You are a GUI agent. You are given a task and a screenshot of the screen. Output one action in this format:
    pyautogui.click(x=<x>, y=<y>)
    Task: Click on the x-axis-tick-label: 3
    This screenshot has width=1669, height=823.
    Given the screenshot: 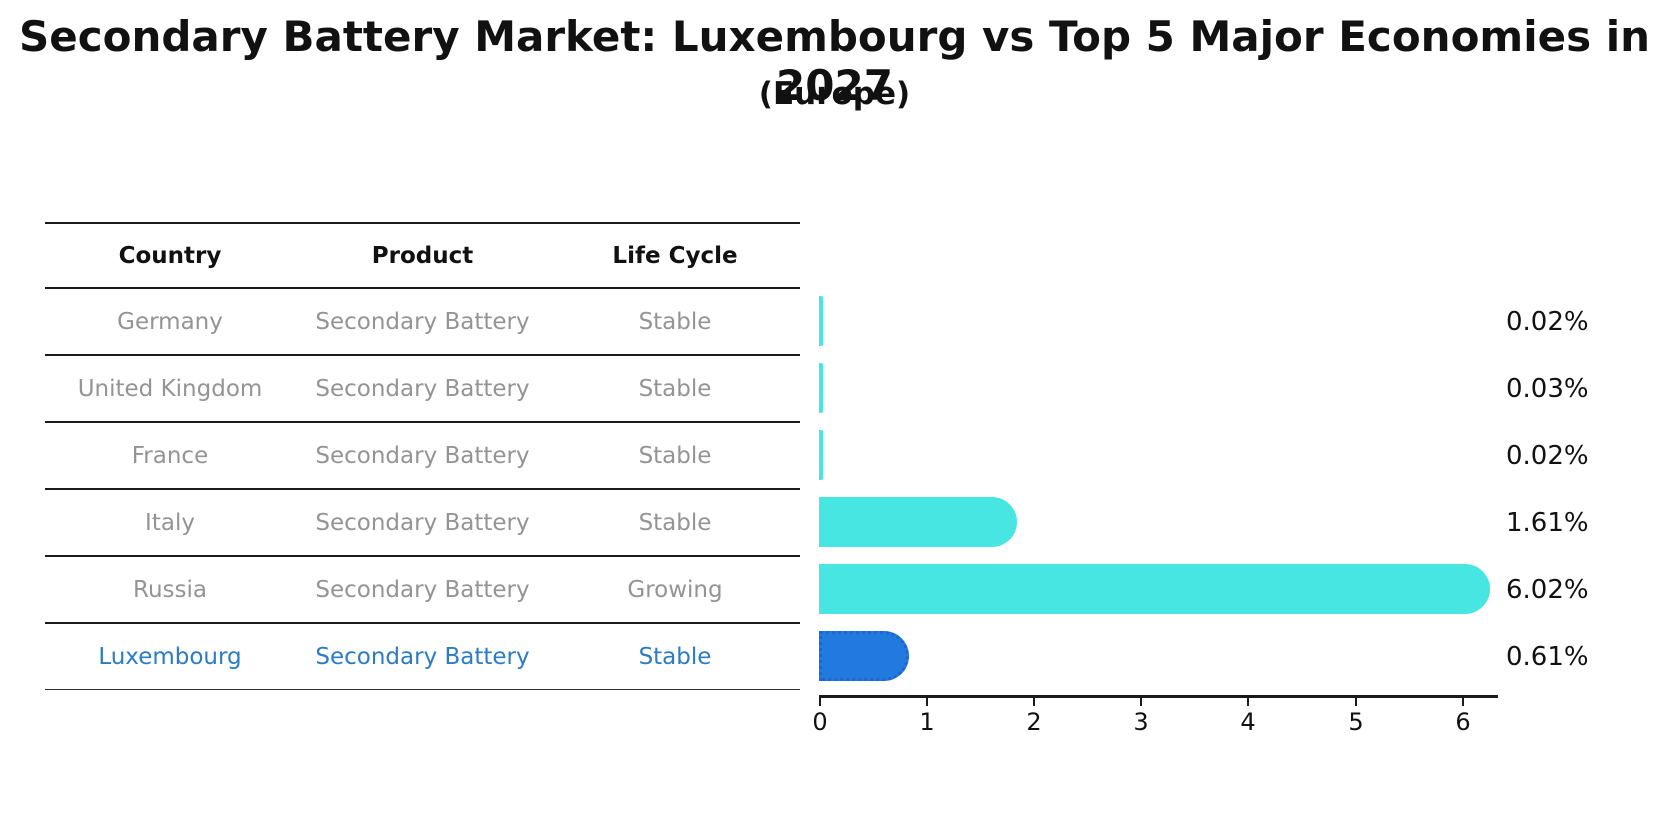 What is the action you would take?
    pyautogui.click(x=1141, y=722)
    